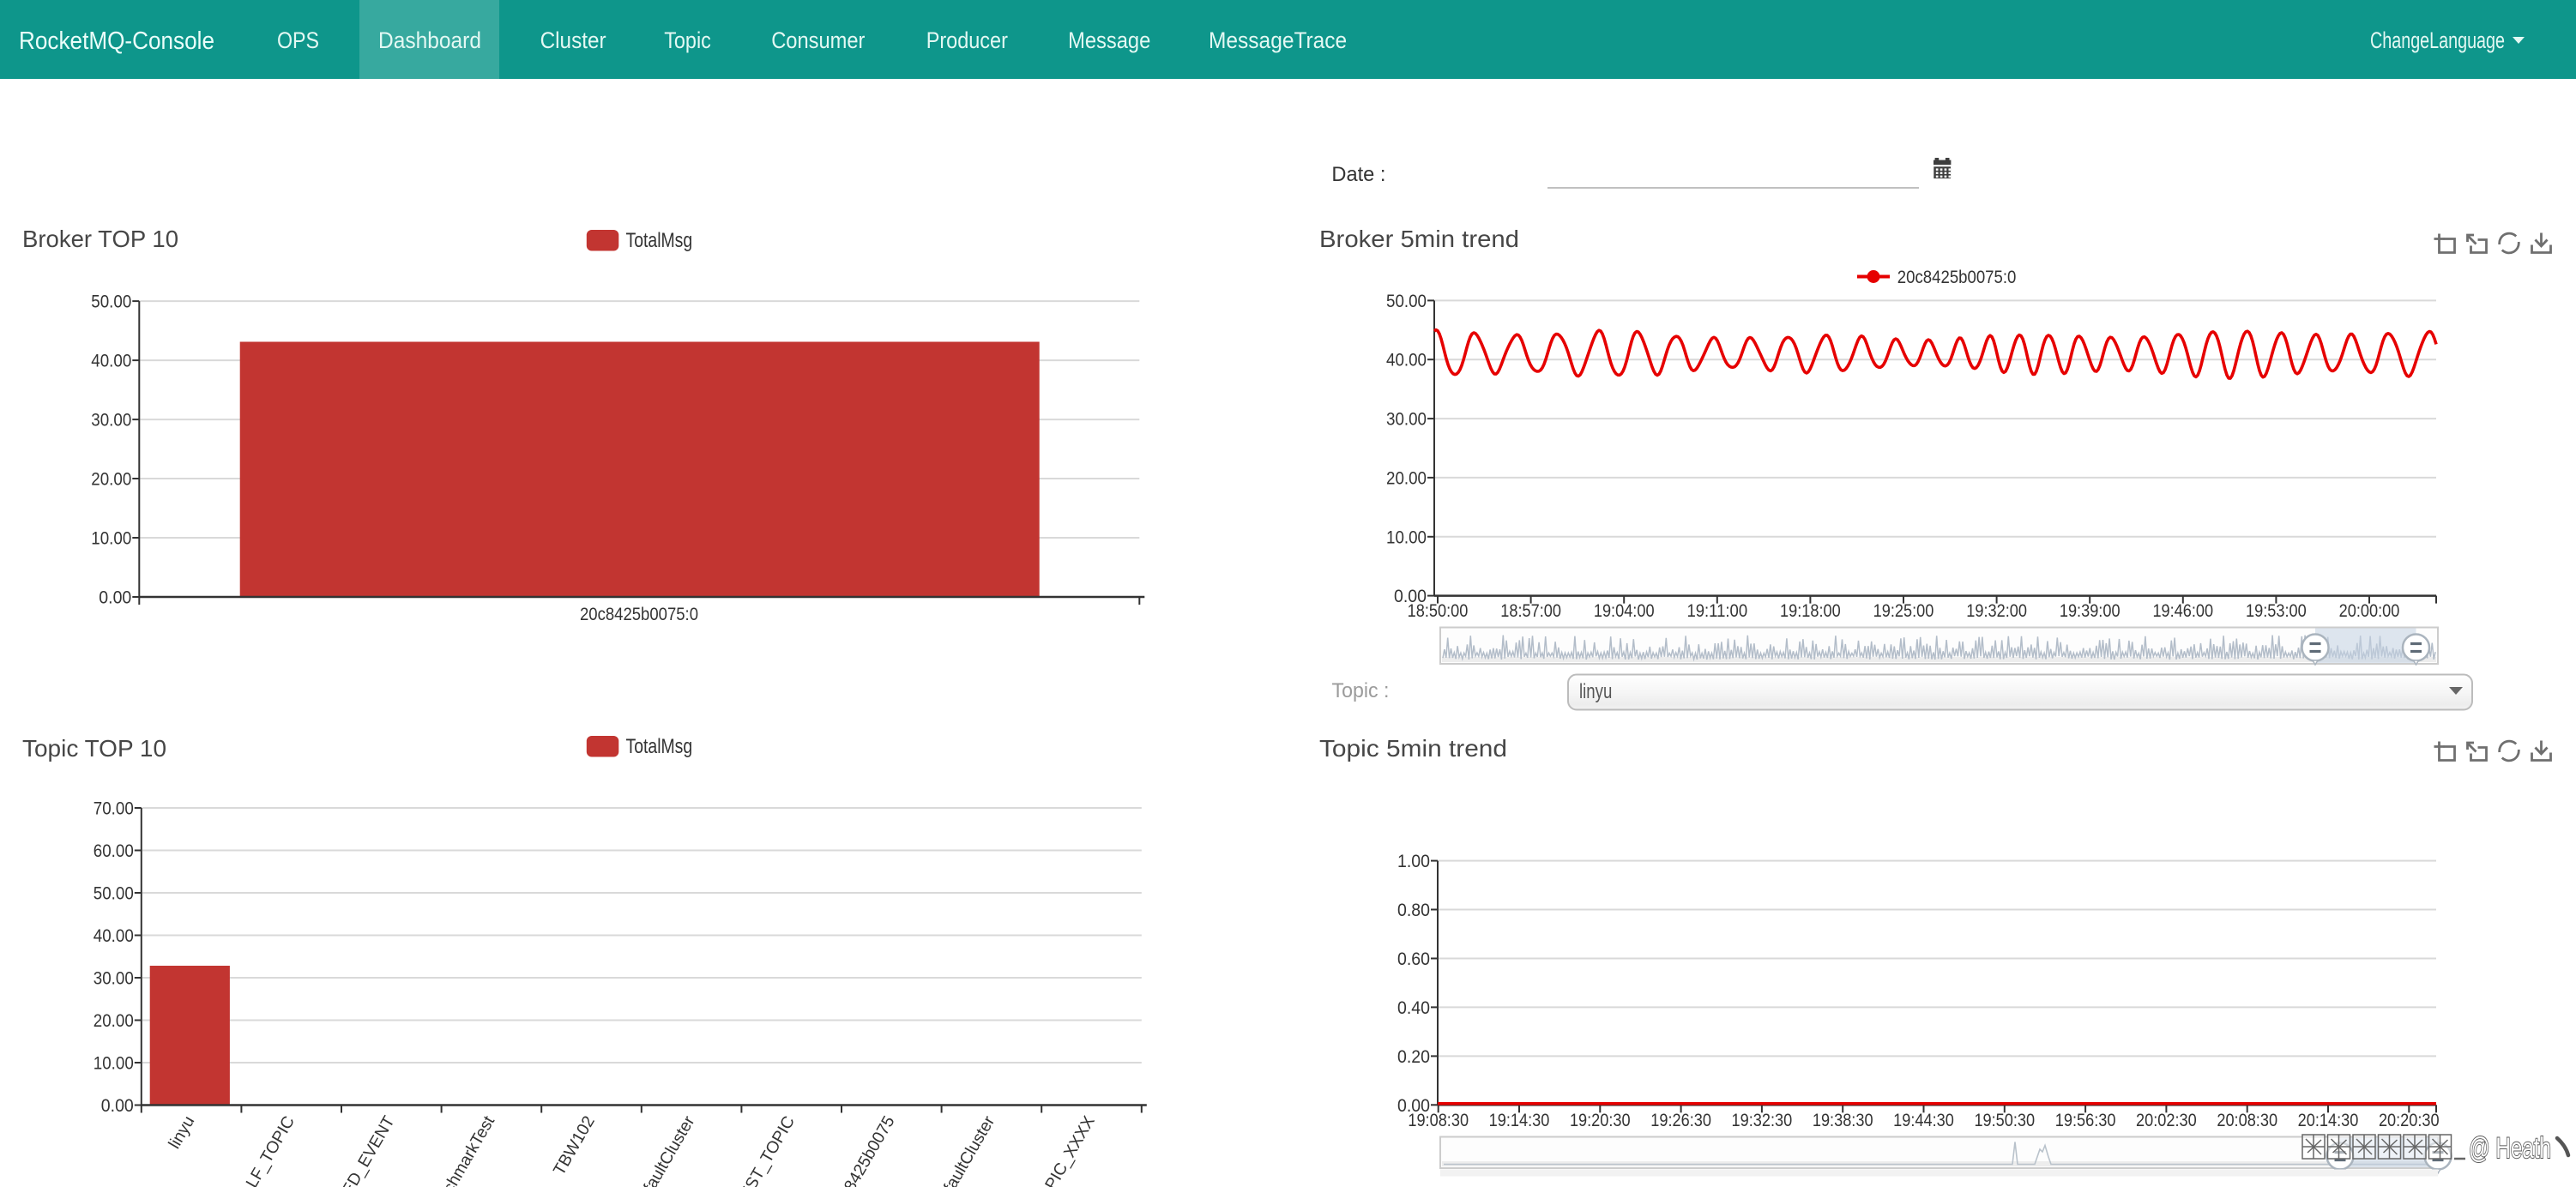  I want to click on svg-text: 19:11:00, so click(1716, 611).